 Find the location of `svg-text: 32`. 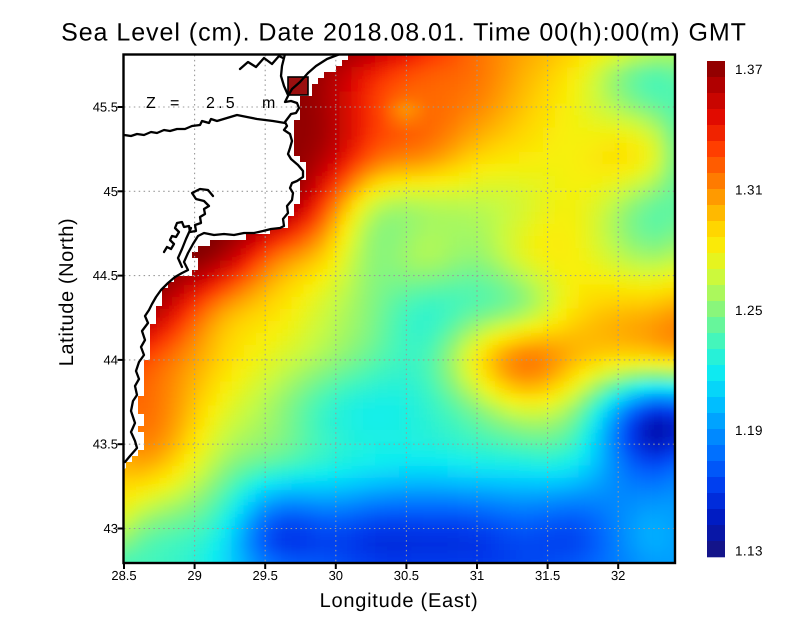

svg-text: 32 is located at coordinates (618, 575).